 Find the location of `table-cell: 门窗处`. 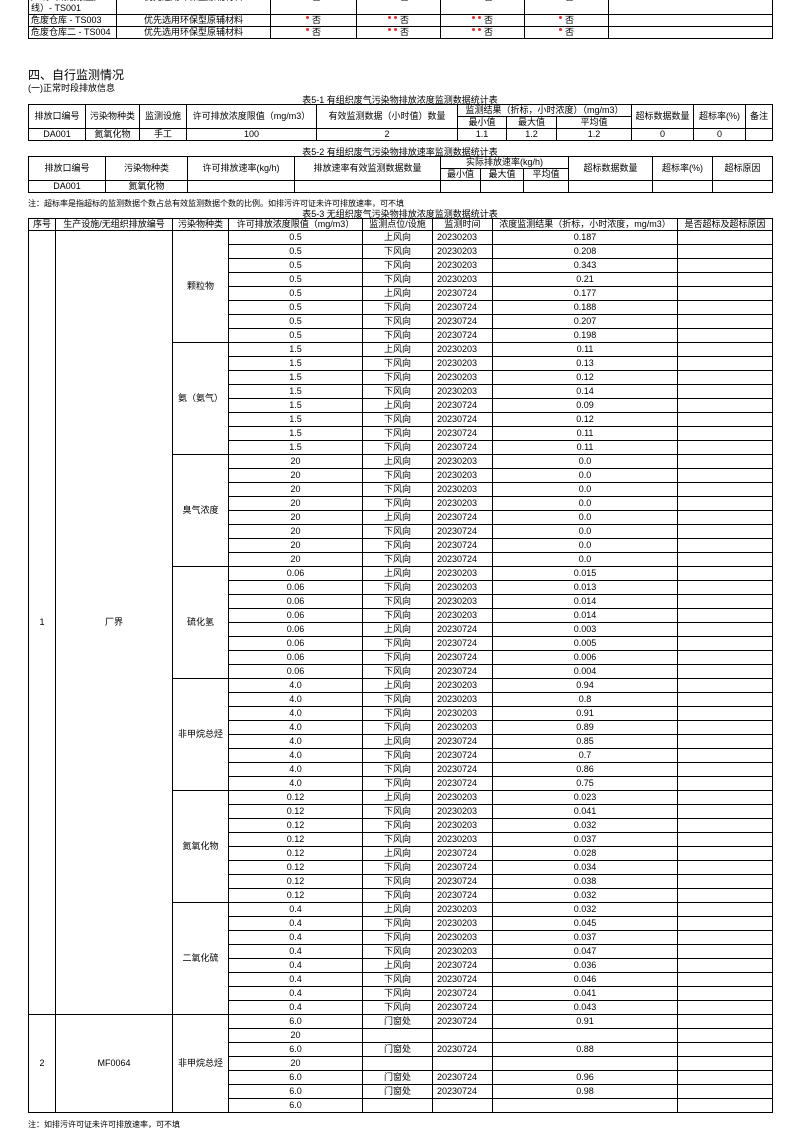

table-cell: 门窗处 is located at coordinates (397, 1091).